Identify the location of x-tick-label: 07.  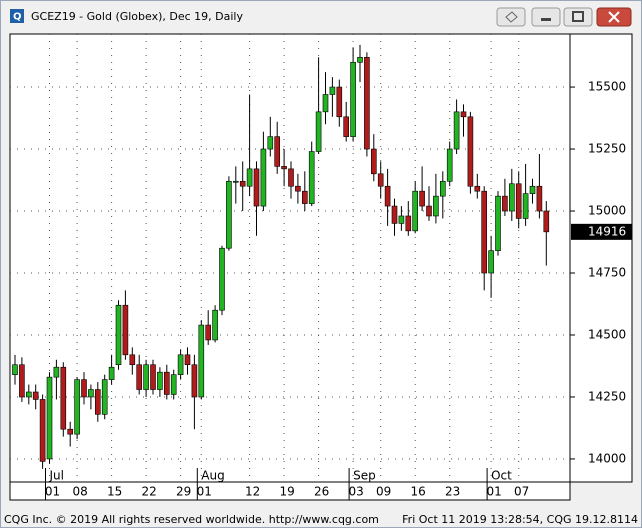
(521, 492).